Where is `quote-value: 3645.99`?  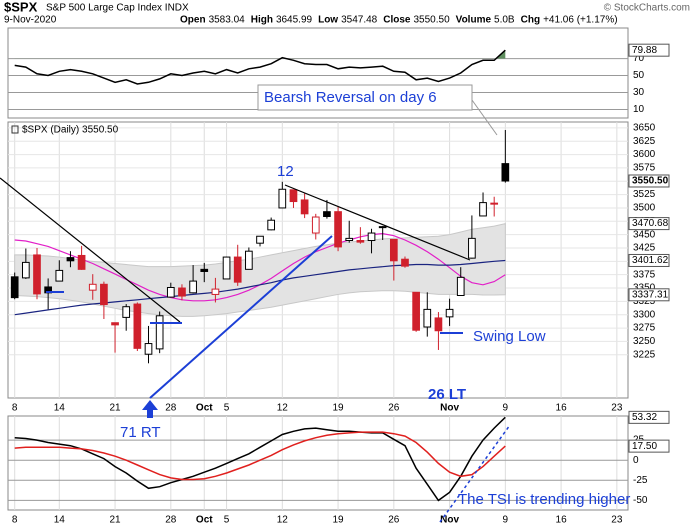
quote-value: 3645.99 is located at coordinates (294, 20).